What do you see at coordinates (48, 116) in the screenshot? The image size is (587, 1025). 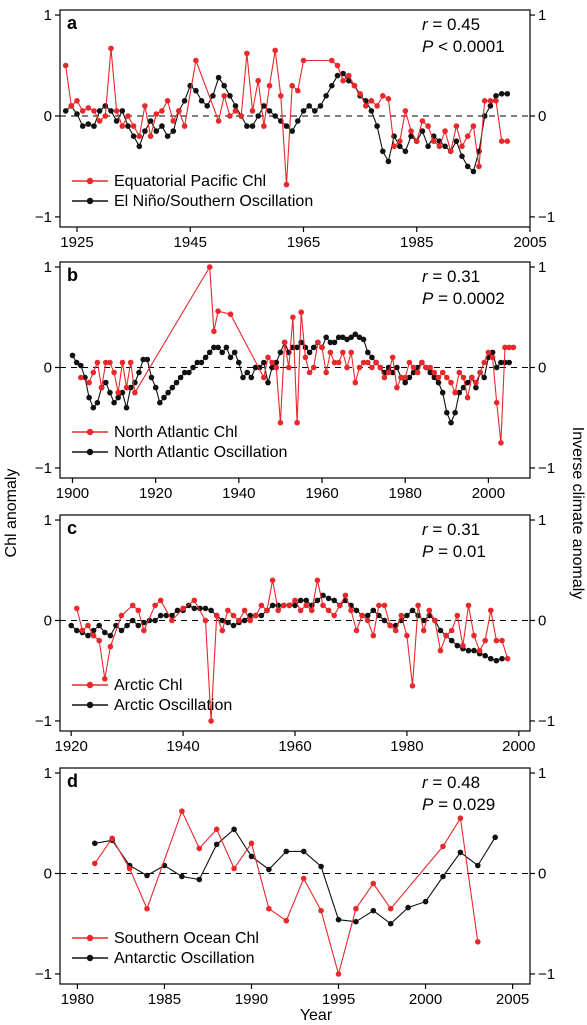 I see `y-tick-label-left: 0` at bounding box center [48, 116].